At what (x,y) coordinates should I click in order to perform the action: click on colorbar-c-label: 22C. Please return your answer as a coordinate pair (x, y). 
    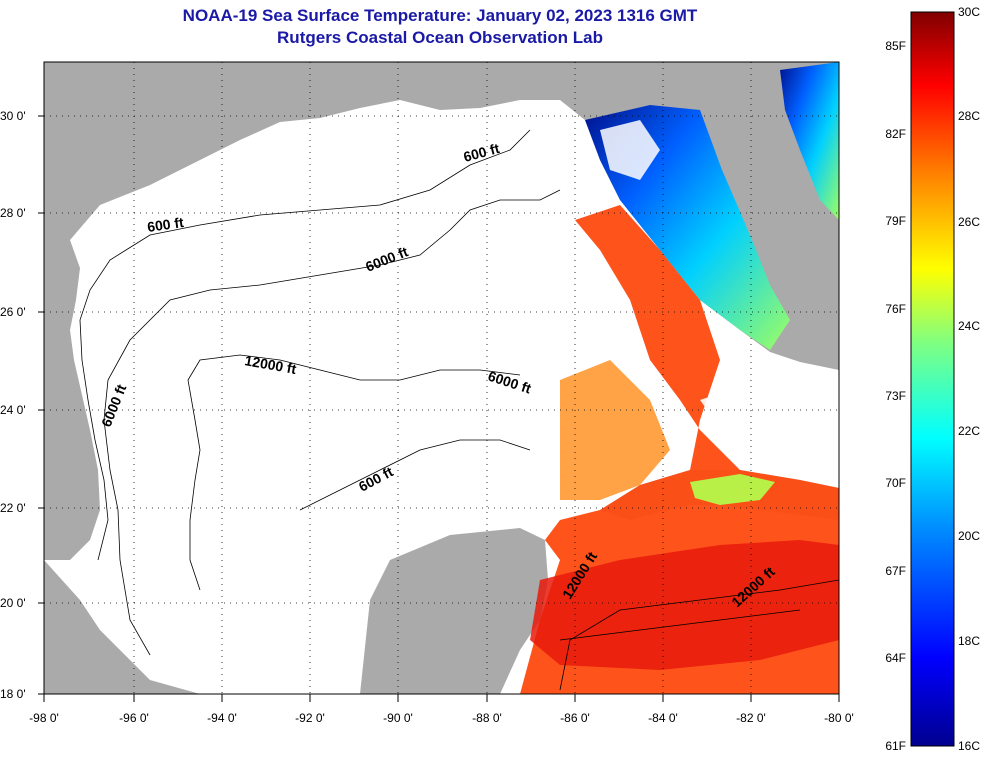
    Looking at the image, I should click on (969, 431).